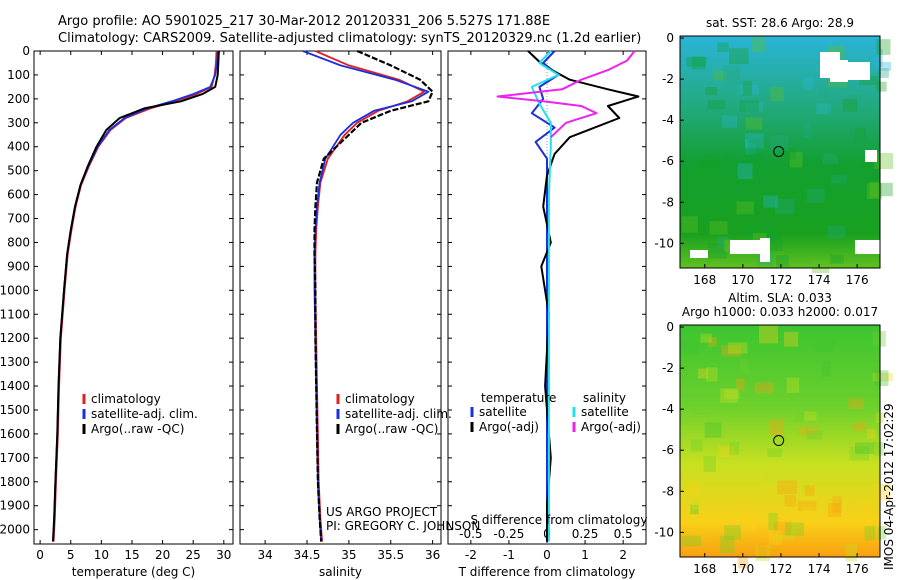 The image size is (900, 580). What do you see at coordinates (382, 512) in the screenshot?
I see `credit-project: US ARGO PROJECT` at bounding box center [382, 512].